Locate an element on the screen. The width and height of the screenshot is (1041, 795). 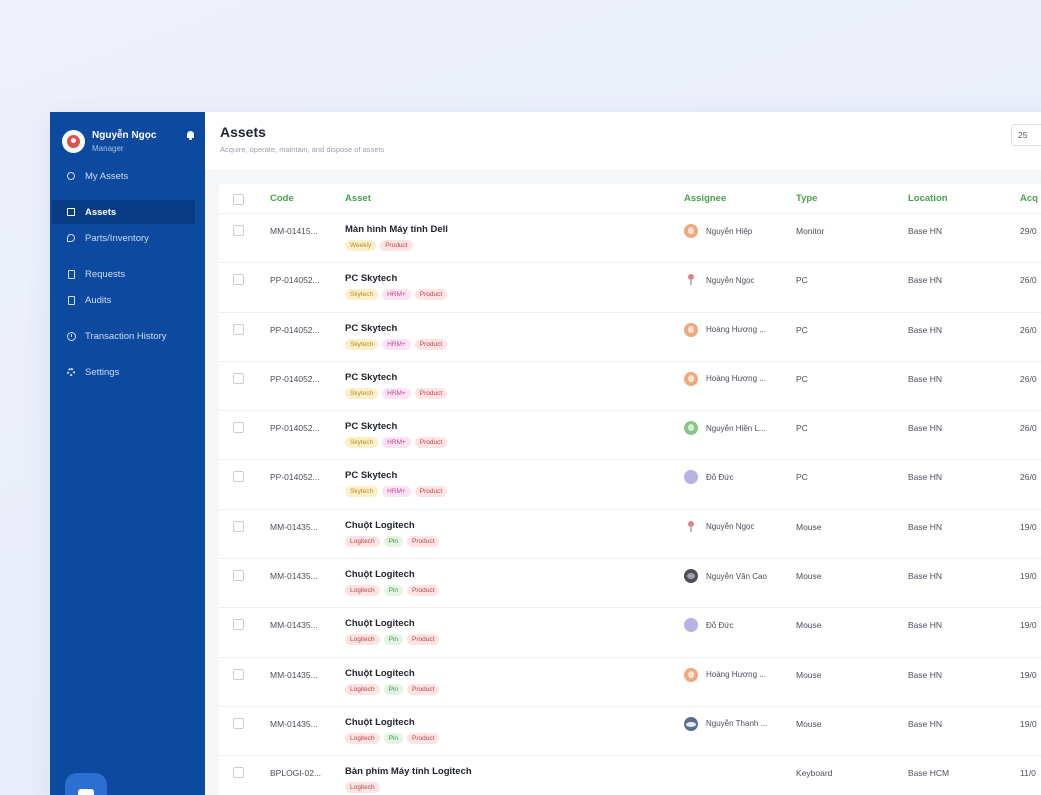
column-header-location: Location is located at coordinates (928, 198).